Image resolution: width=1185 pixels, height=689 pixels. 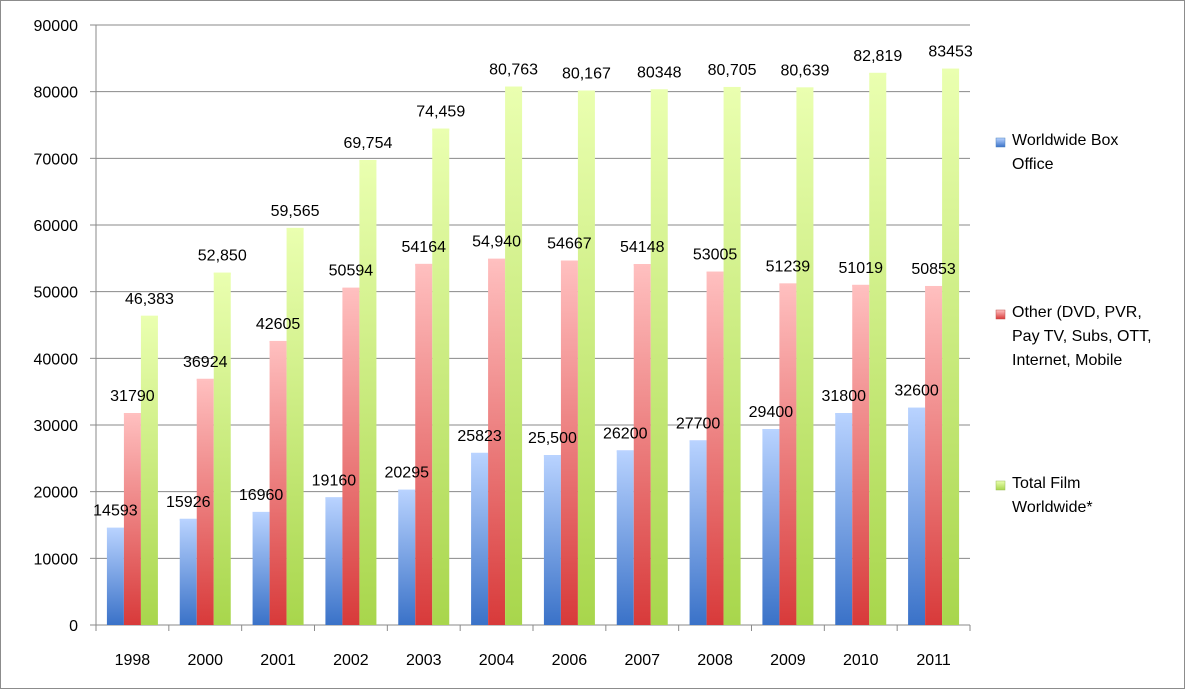 I want to click on data-label: 54667, so click(x=569, y=244).